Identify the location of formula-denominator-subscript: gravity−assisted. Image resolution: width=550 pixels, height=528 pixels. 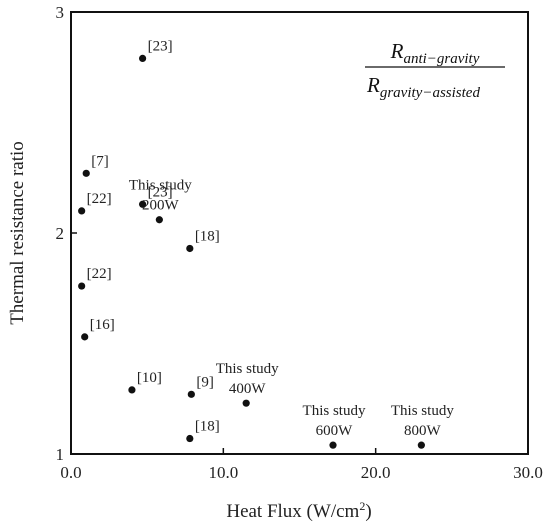
(430, 93).